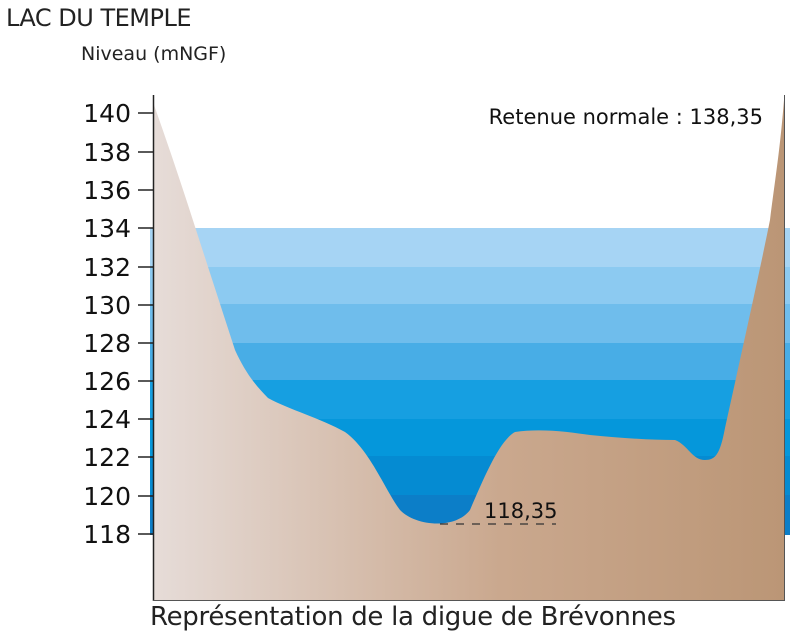 This screenshot has width=790, height=641. What do you see at coordinates (154, 54) in the screenshot?
I see `axis-label: Niveau (mNGF)` at bounding box center [154, 54].